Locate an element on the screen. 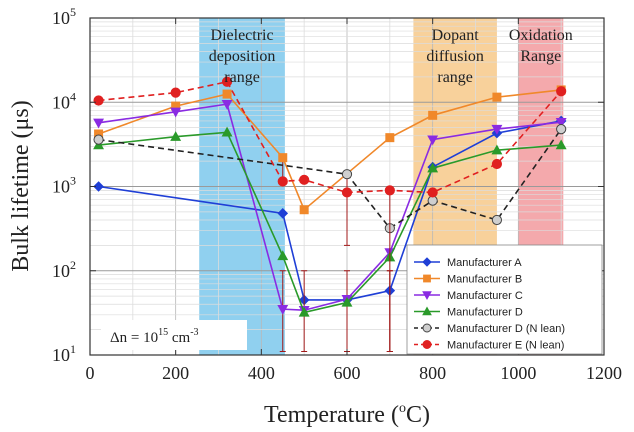 The width and height of the screenshot is (634, 432). x-tick-label-6: 1200 is located at coordinates (604, 373).